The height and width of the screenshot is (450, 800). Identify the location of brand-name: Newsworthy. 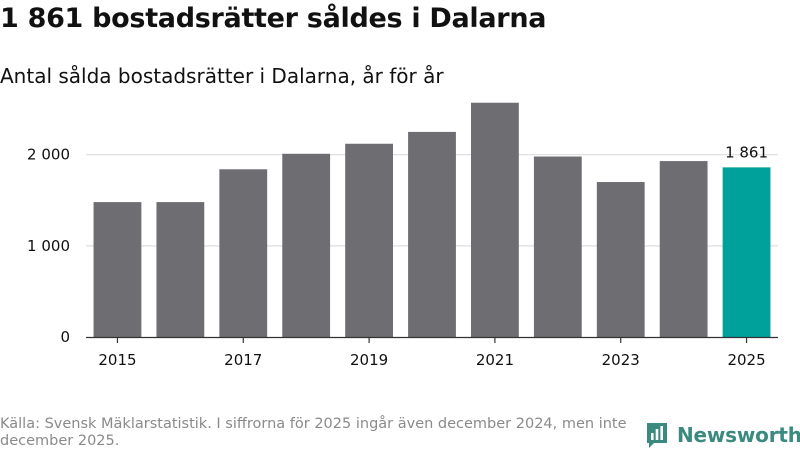
(738, 435).